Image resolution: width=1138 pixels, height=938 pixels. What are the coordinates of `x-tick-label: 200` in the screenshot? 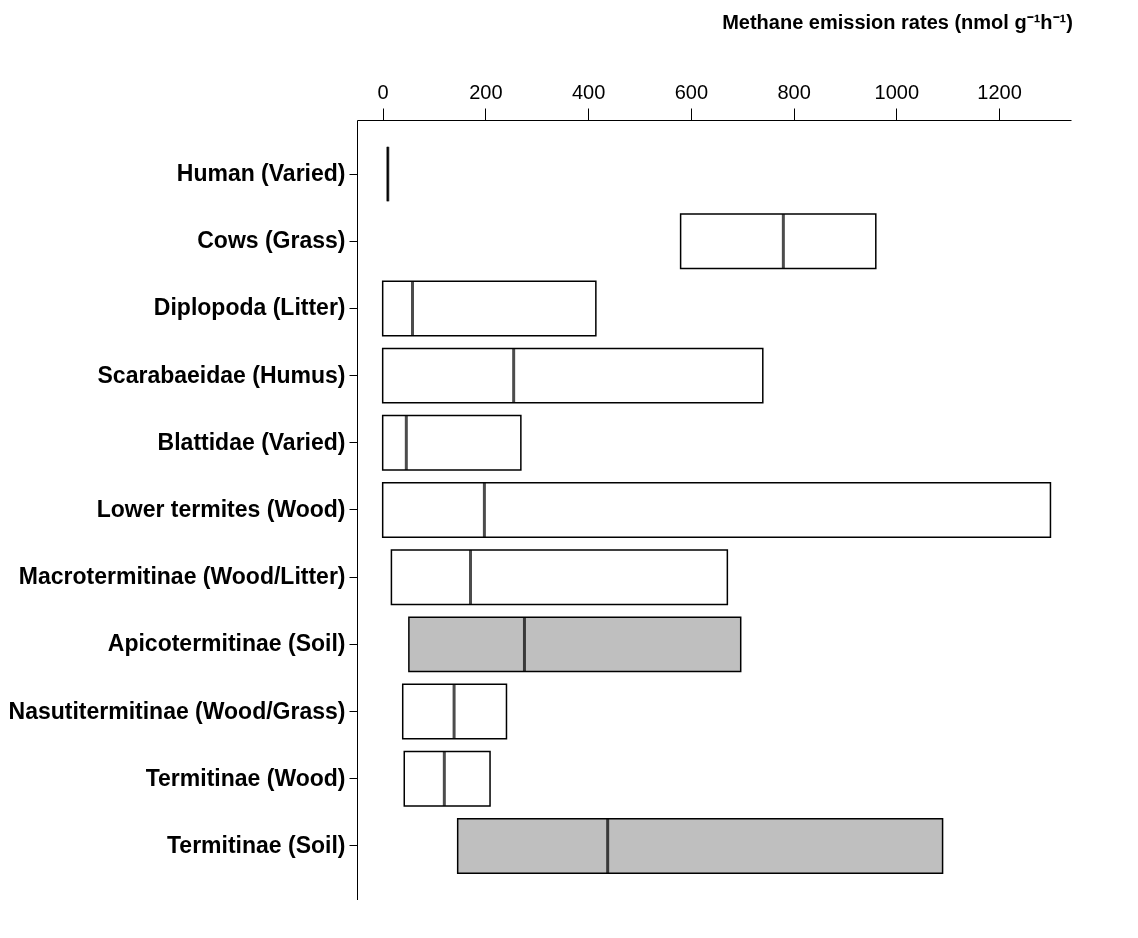 It's located at (486, 91).